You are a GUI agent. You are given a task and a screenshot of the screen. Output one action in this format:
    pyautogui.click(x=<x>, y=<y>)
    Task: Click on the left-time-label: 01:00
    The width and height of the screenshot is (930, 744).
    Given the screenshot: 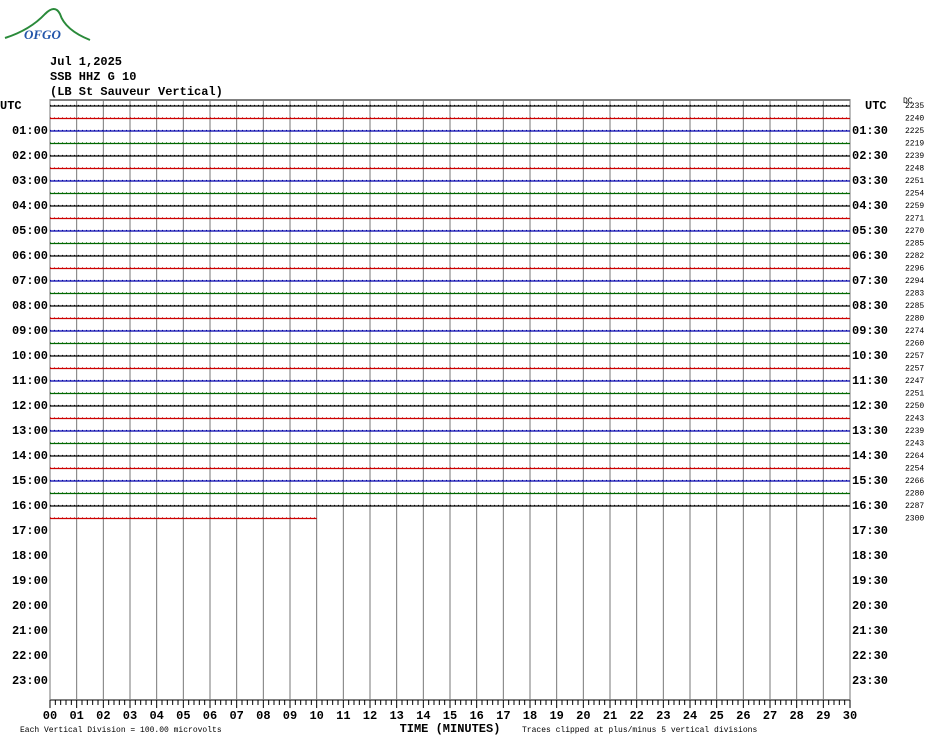 What is the action you would take?
    pyautogui.click(x=30, y=131)
    